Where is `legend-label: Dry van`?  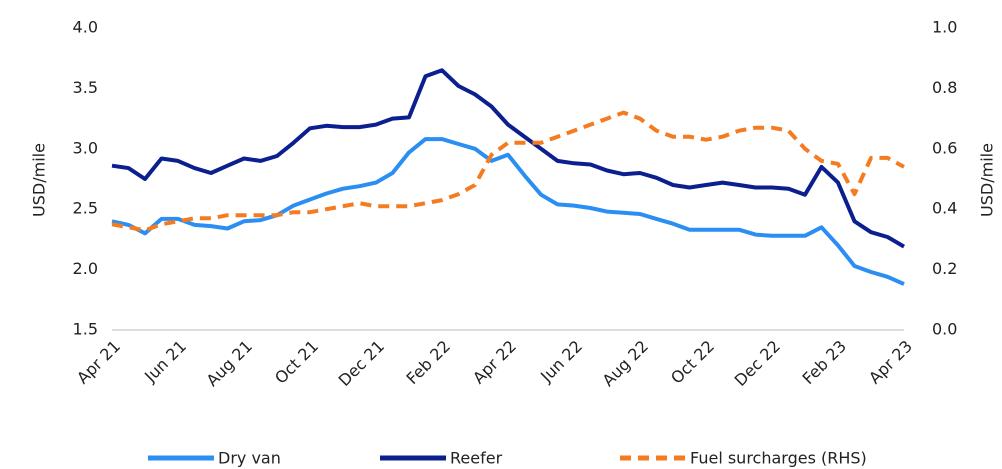 legend-label: Dry van is located at coordinates (249, 458).